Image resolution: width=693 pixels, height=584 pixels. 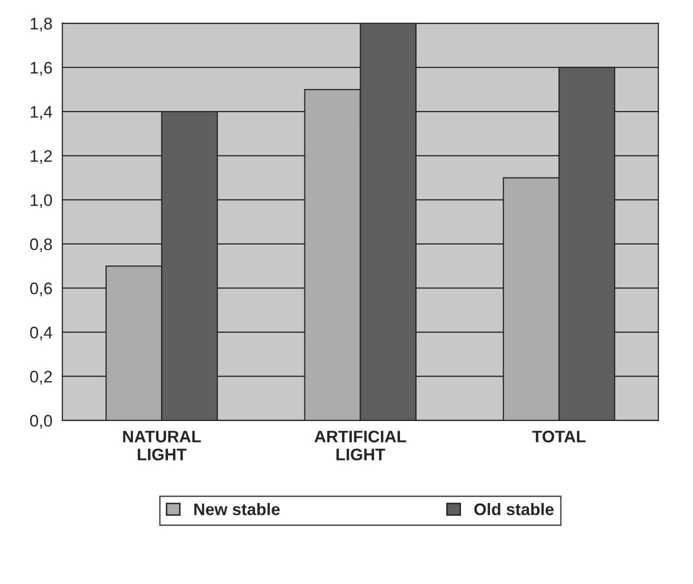 I want to click on y-tick-label: 1,6, so click(x=41, y=69).